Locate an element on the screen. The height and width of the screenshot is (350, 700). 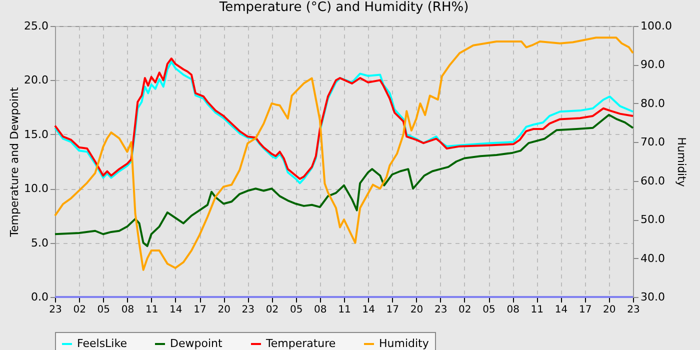
y-axis-title: Temperature and Dewpoint is located at coordinates (15, 162).